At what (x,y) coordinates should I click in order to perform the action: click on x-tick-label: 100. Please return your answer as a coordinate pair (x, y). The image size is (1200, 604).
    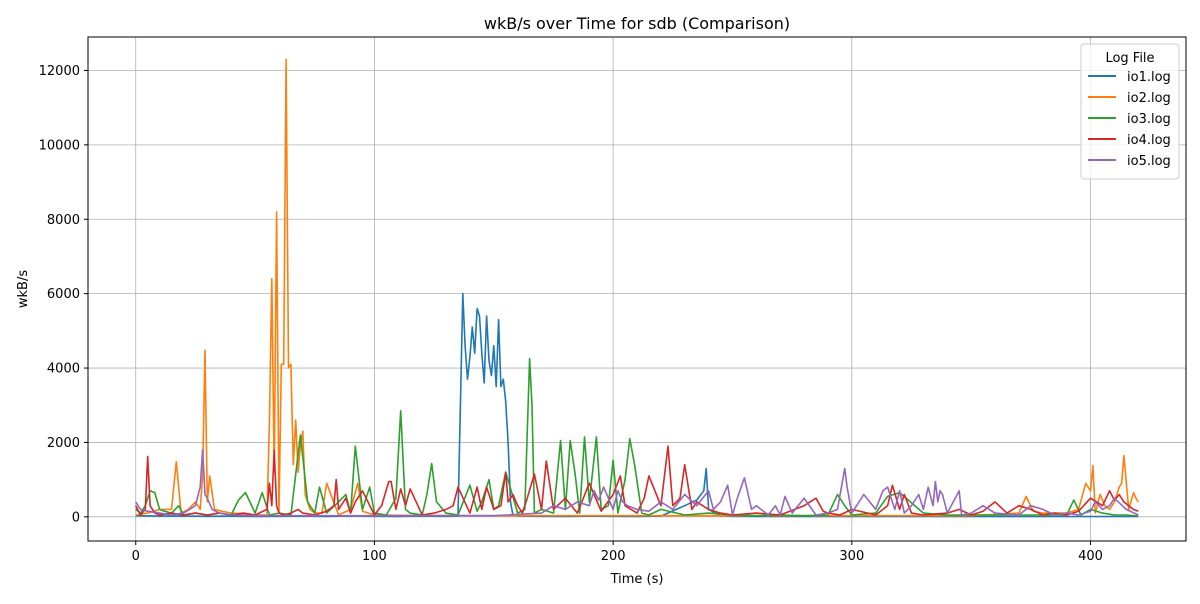
    Looking at the image, I should click on (374, 556).